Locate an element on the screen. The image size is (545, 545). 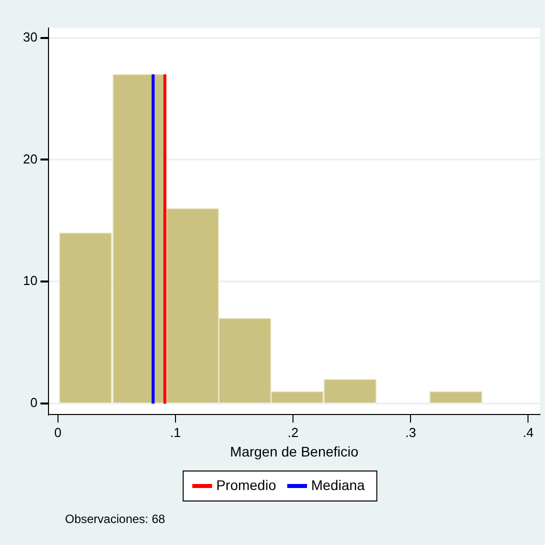
legend-label: Mediana is located at coordinates (338, 484).